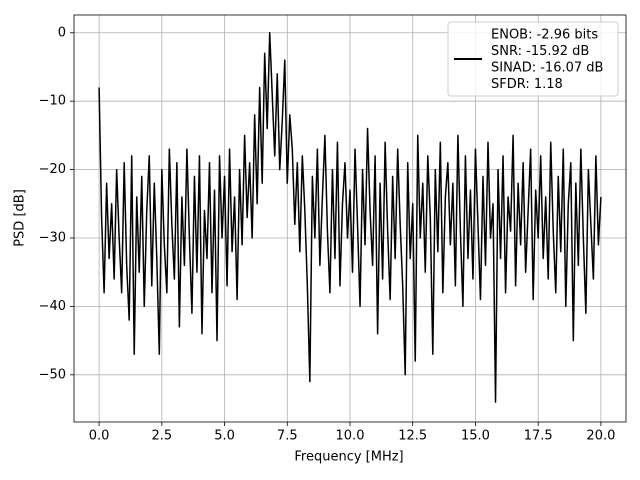 The height and width of the screenshot is (480, 640). What do you see at coordinates (62, 32) in the screenshot?
I see `y-tick-label: 0` at bounding box center [62, 32].